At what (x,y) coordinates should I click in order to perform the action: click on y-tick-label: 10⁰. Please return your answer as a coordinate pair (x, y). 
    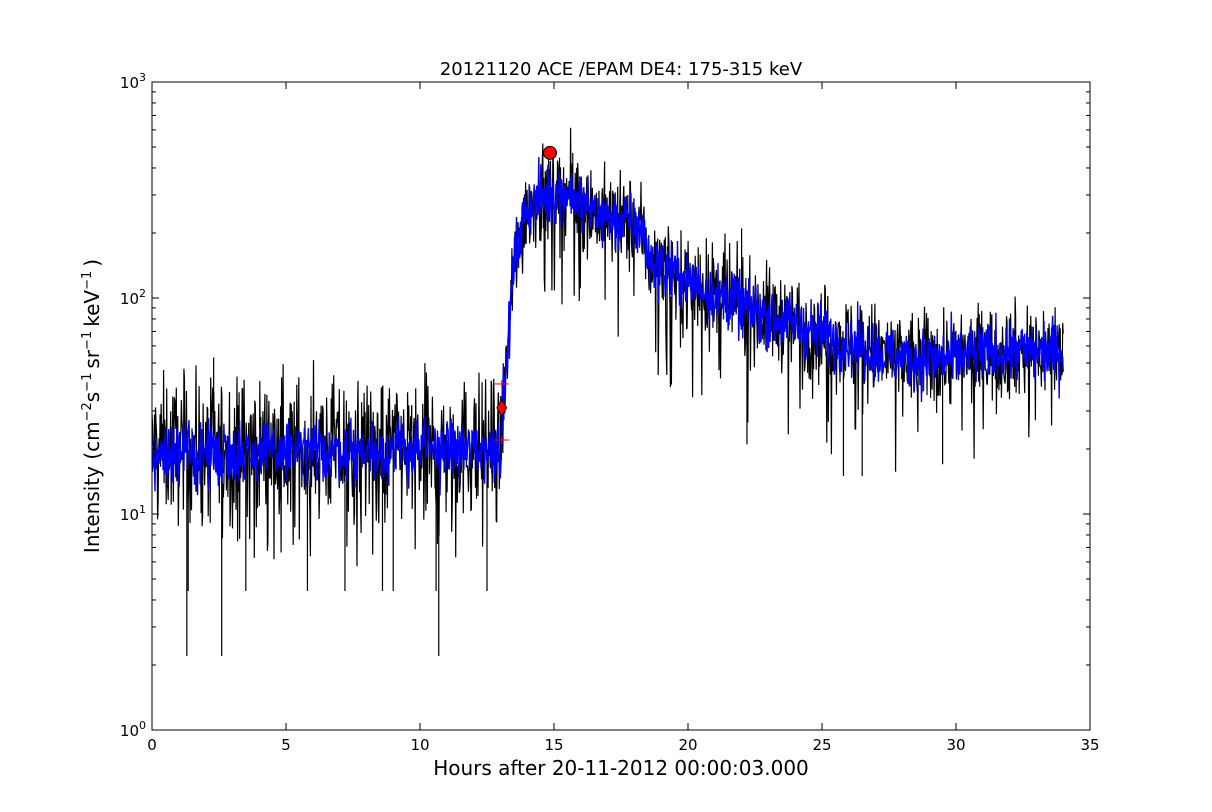
    Looking at the image, I should click on (133, 729).